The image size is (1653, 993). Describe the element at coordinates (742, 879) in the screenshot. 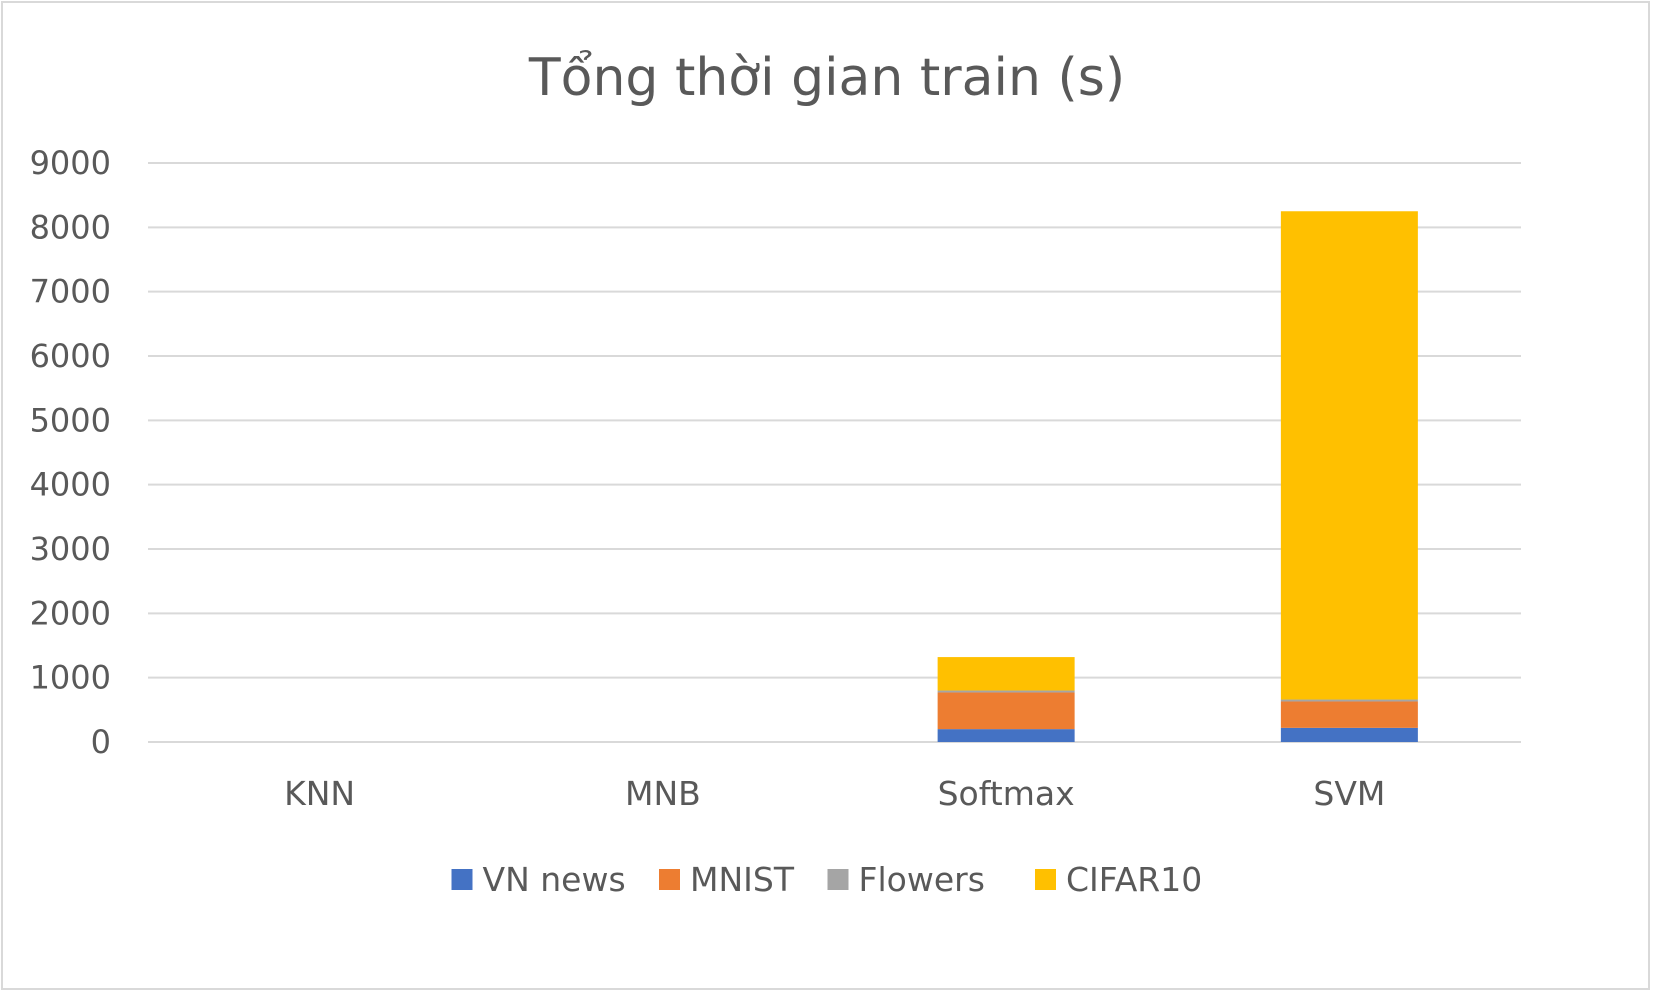

I see `legend-label: MNIST` at that location.